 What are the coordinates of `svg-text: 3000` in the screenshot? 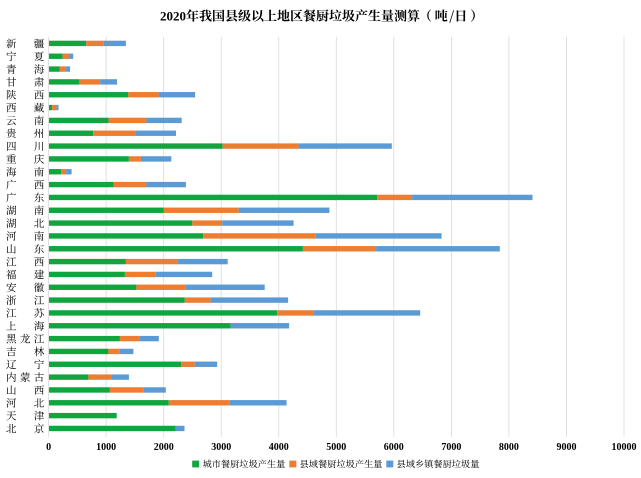 It's located at (221, 447).